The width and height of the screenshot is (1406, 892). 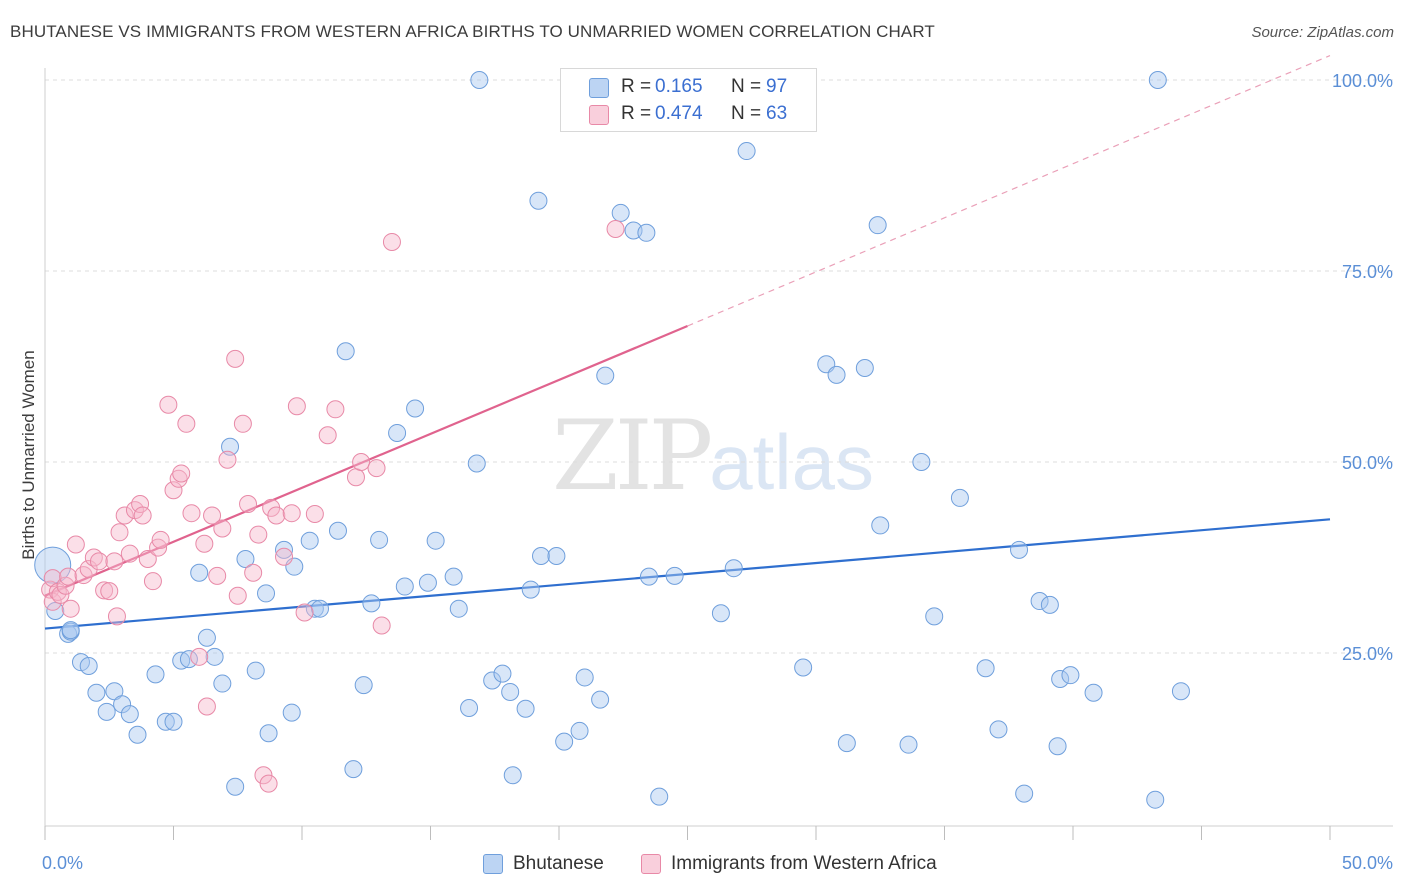 I want to click on trend-line-western-africa, so click(x=366, y=460).